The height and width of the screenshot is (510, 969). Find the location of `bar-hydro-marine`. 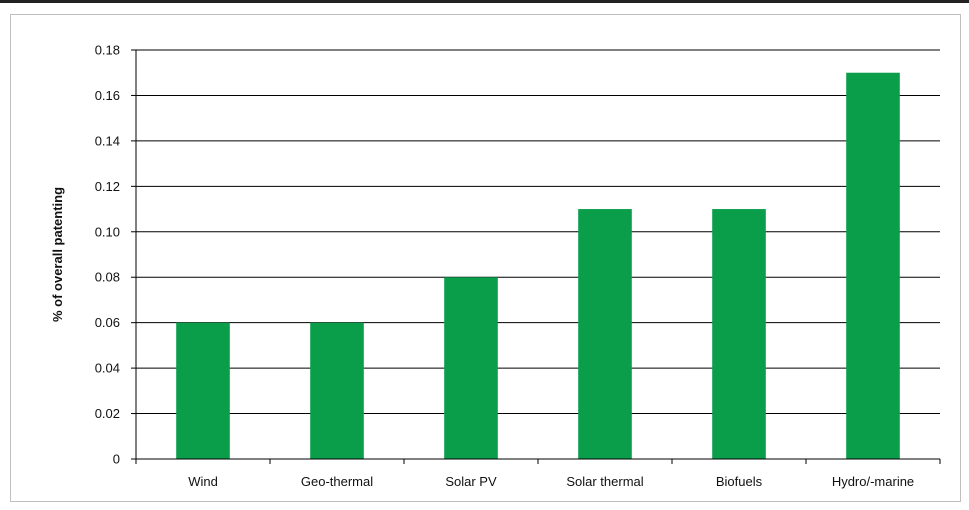

bar-hydro-marine is located at coordinates (873, 265).